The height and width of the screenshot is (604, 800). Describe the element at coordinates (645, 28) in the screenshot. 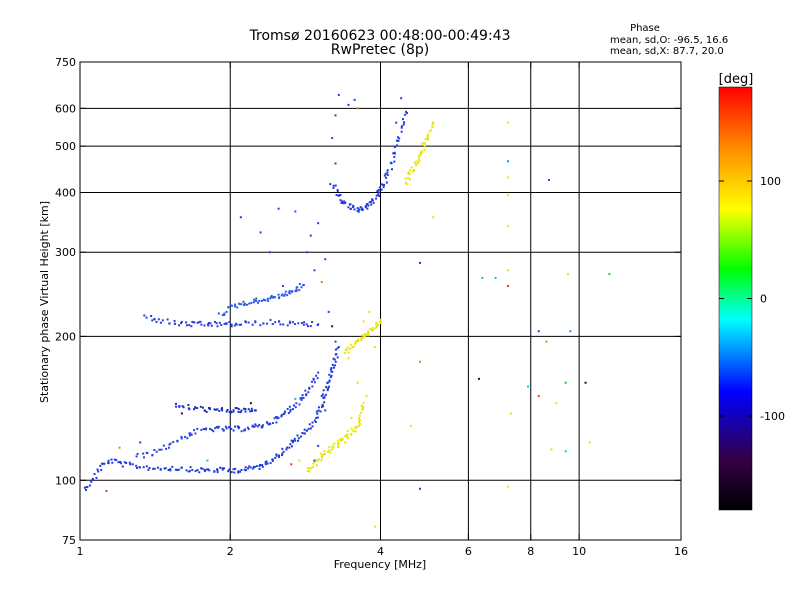

I see `phase-header: Phase` at that location.